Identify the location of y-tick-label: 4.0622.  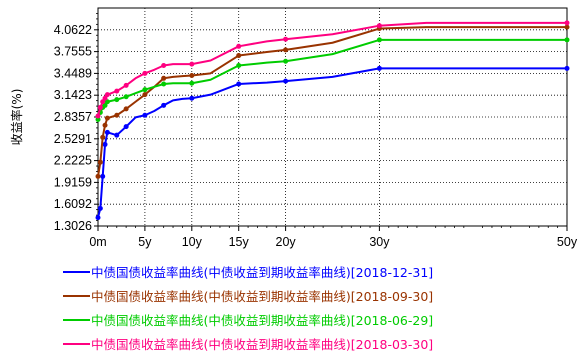
(73, 30).